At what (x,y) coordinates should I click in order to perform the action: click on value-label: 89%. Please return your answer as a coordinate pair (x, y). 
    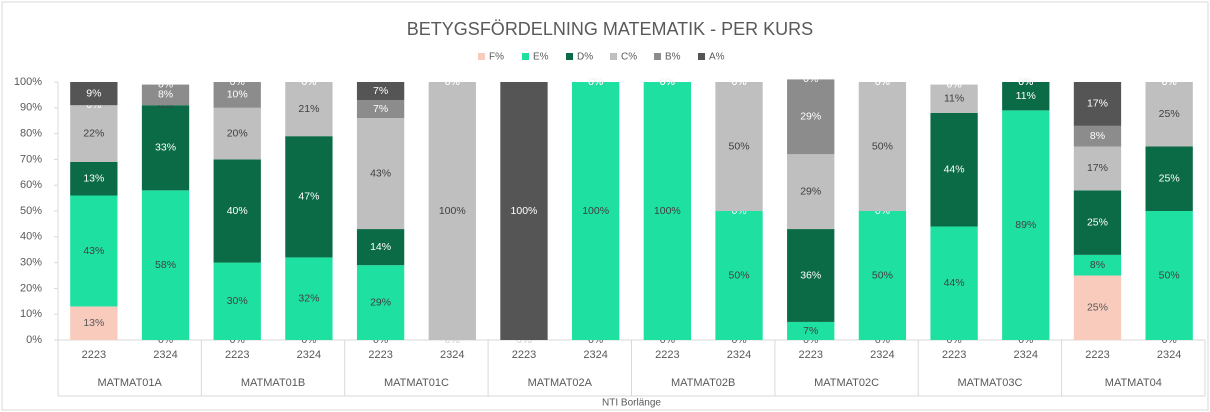
    Looking at the image, I should click on (1025, 225).